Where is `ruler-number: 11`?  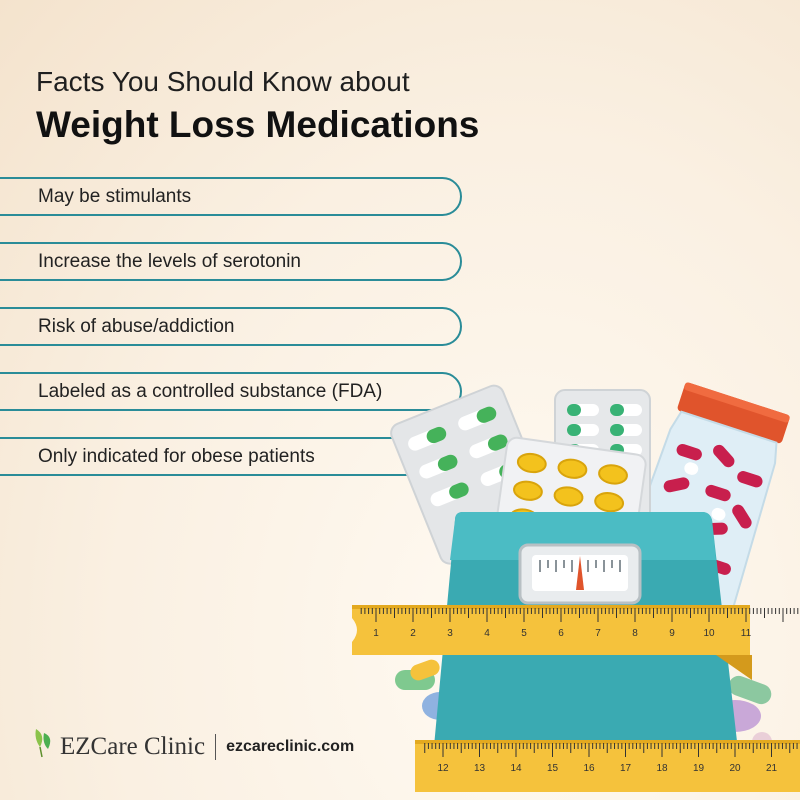
ruler-number: 11 is located at coordinates (746, 633).